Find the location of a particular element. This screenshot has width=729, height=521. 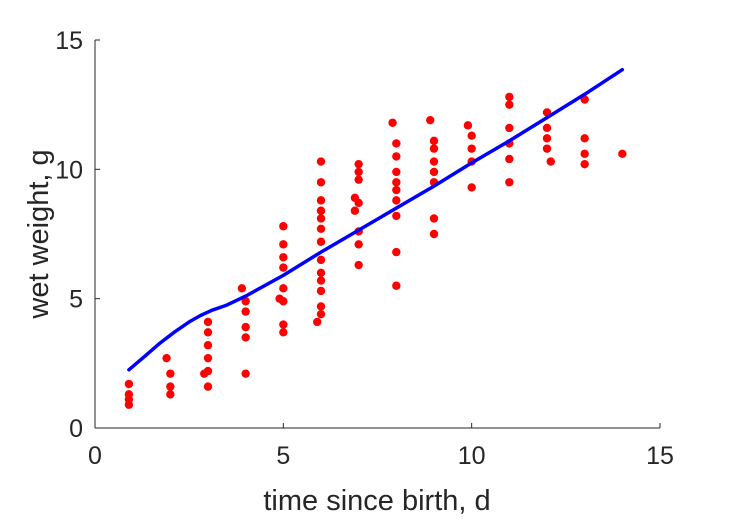

x-tick-label: 15 is located at coordinates (660, 456).